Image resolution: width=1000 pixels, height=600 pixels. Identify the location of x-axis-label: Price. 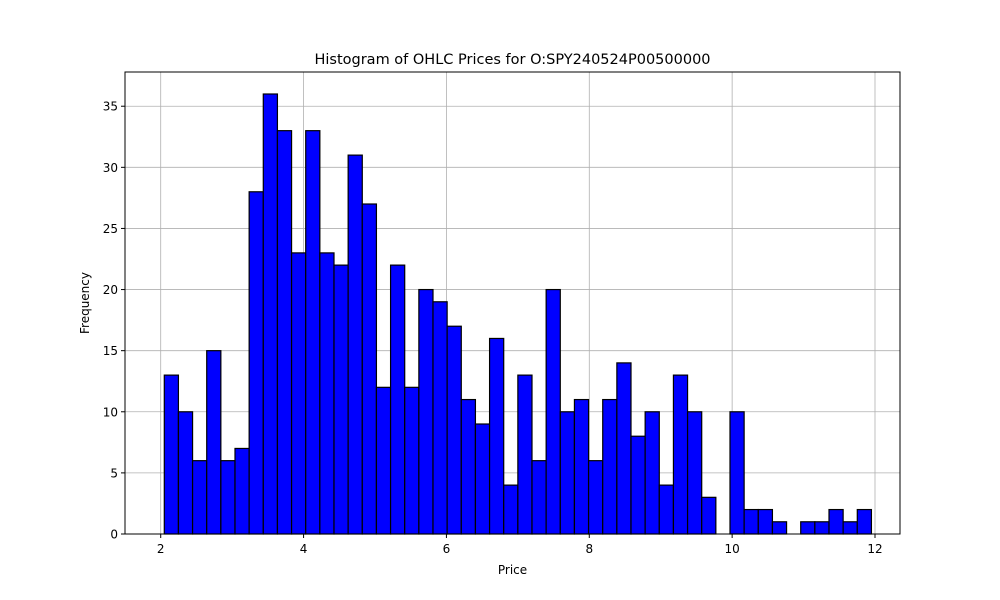
(512, 570).